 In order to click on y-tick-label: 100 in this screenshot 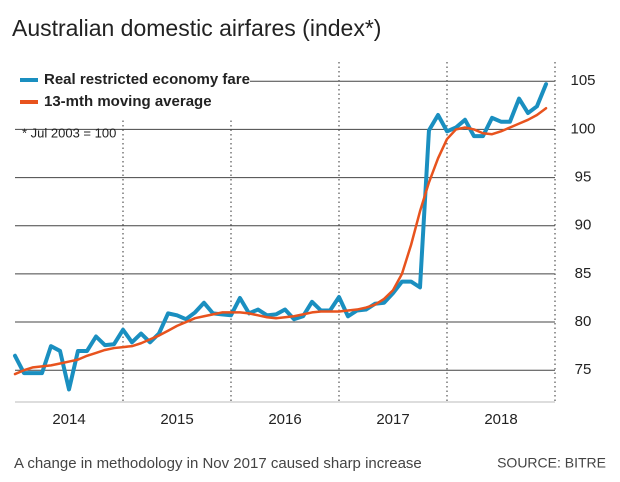, I will do `click(582, 128)`.